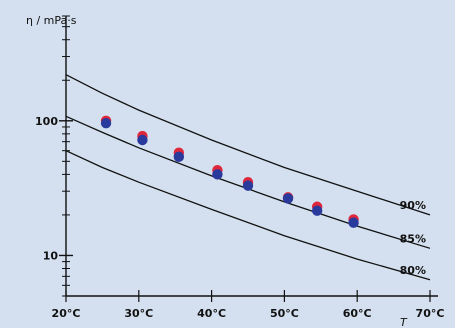  I want to click on x-axis-title: T, so click(404, 322).